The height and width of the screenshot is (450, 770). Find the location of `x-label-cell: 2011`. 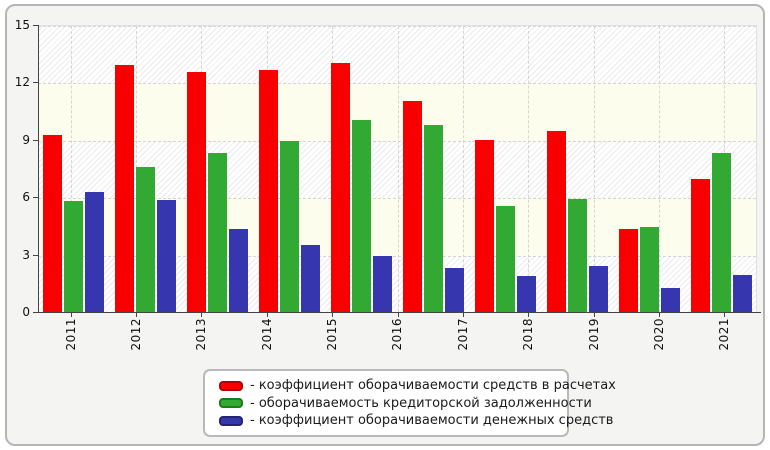

x-label-cell: 2011 is located at coordinates (70, 334).